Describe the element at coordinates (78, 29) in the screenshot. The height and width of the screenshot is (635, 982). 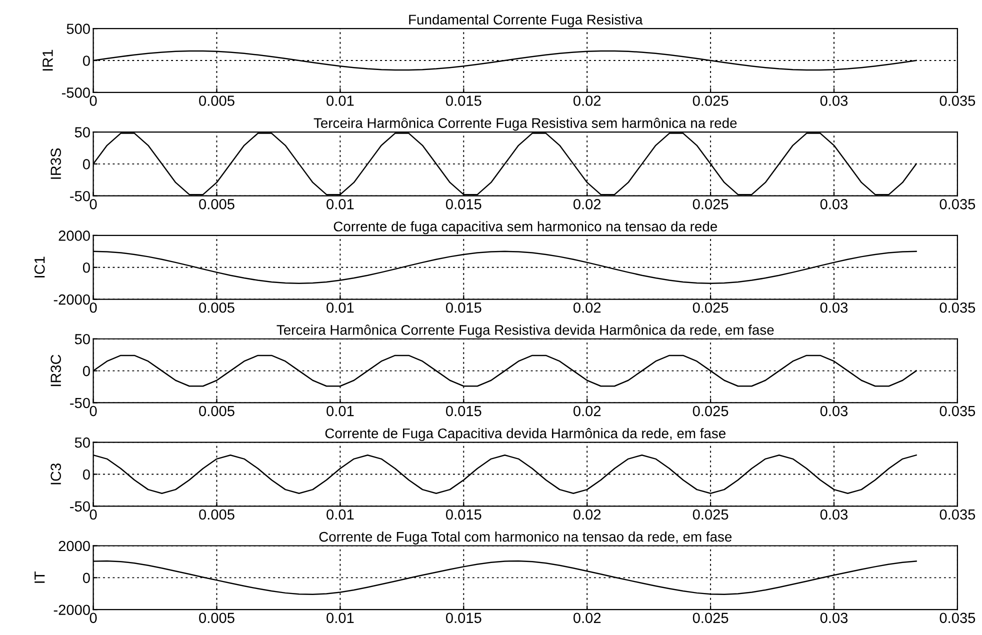
I see `y-tick-label: 500` at that location.